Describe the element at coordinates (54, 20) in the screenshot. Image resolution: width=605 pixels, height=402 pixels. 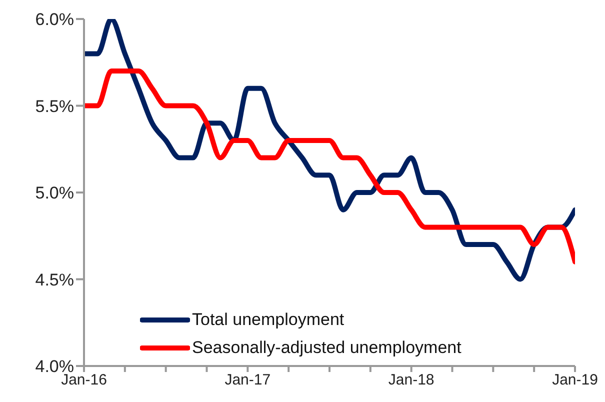
I see `y-tick-label: 6.0%` at that location.